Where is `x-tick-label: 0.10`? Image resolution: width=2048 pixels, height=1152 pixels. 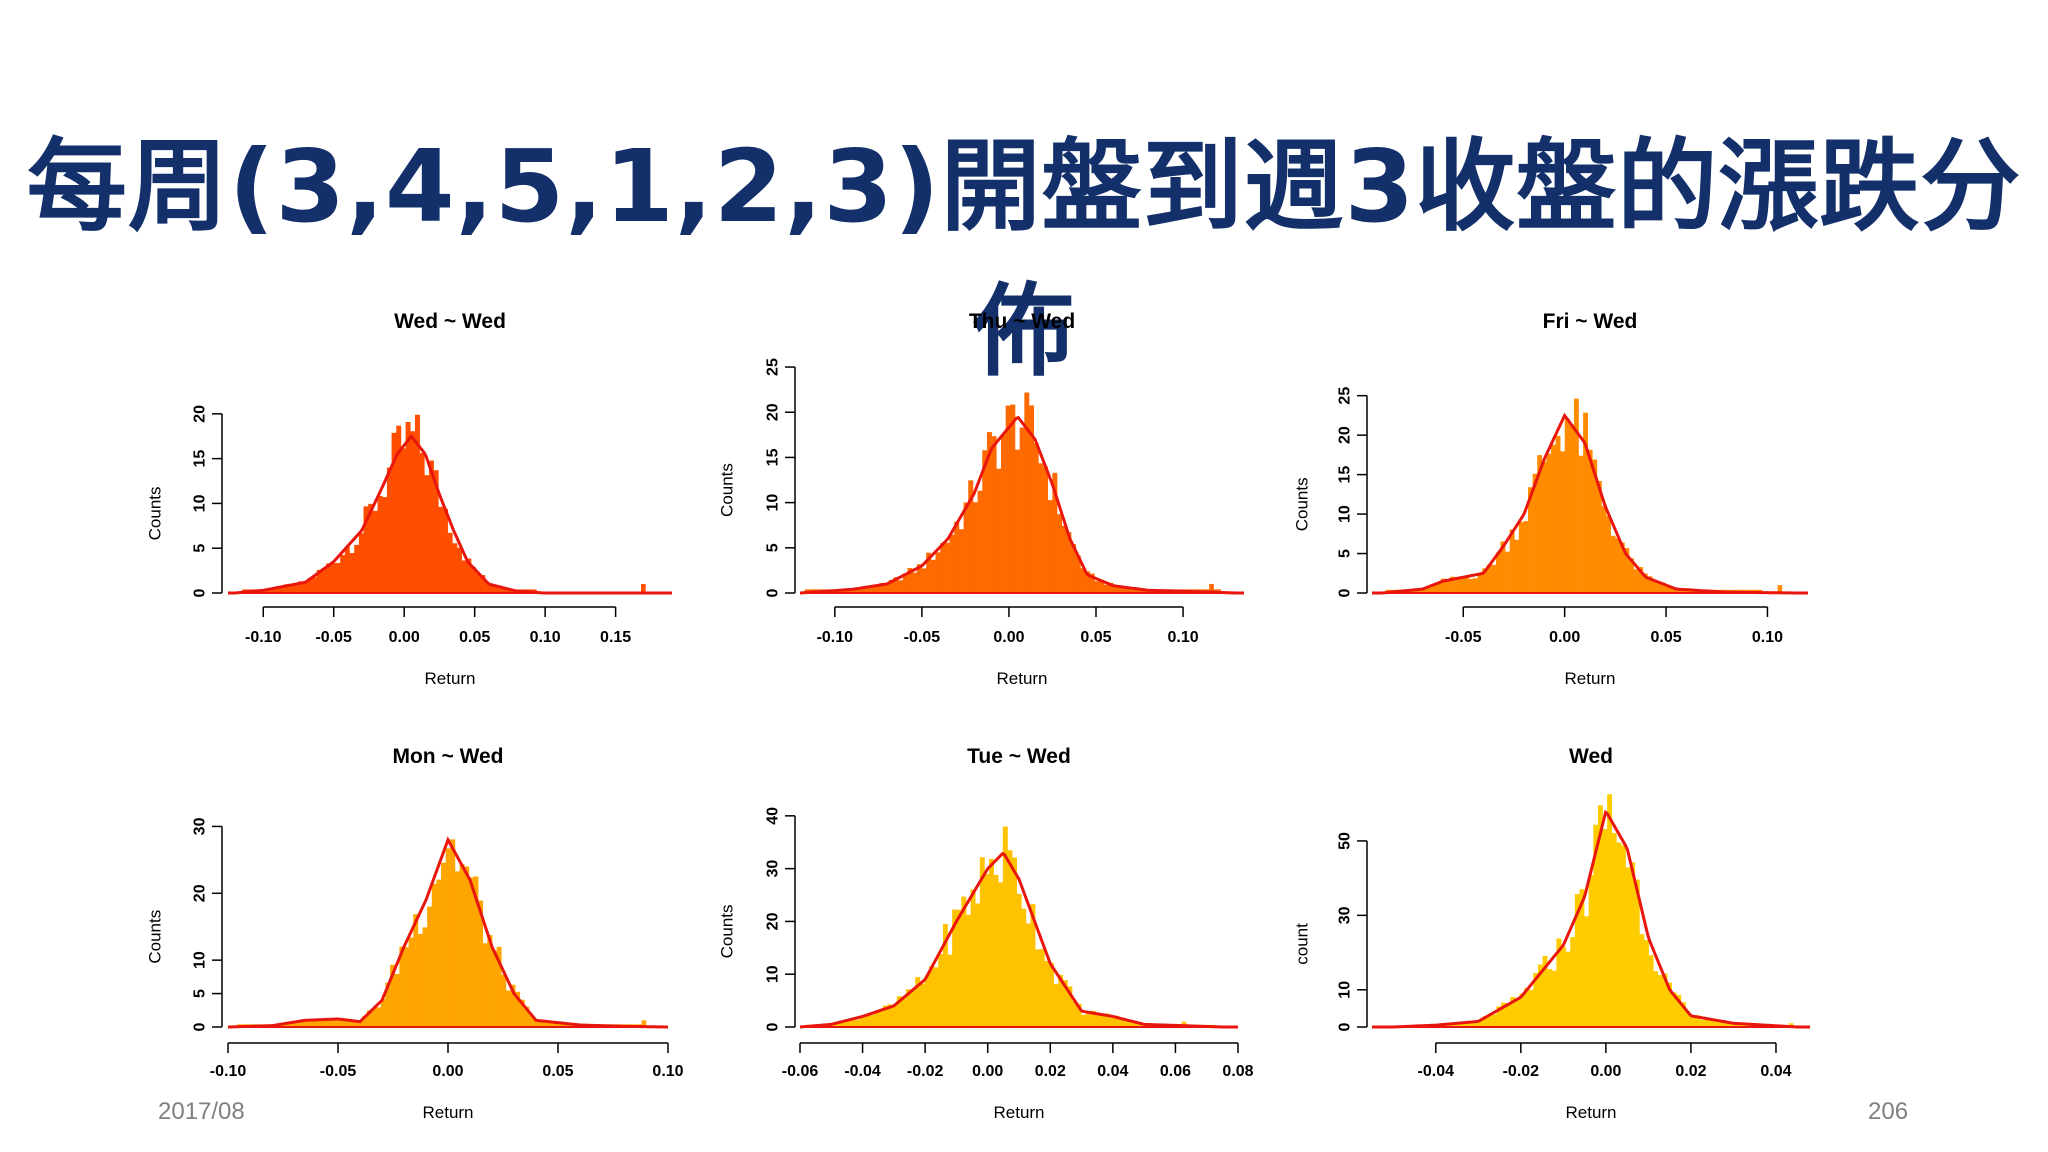
x-tick-label: 0.10 is located at coordinates (667, 1071).